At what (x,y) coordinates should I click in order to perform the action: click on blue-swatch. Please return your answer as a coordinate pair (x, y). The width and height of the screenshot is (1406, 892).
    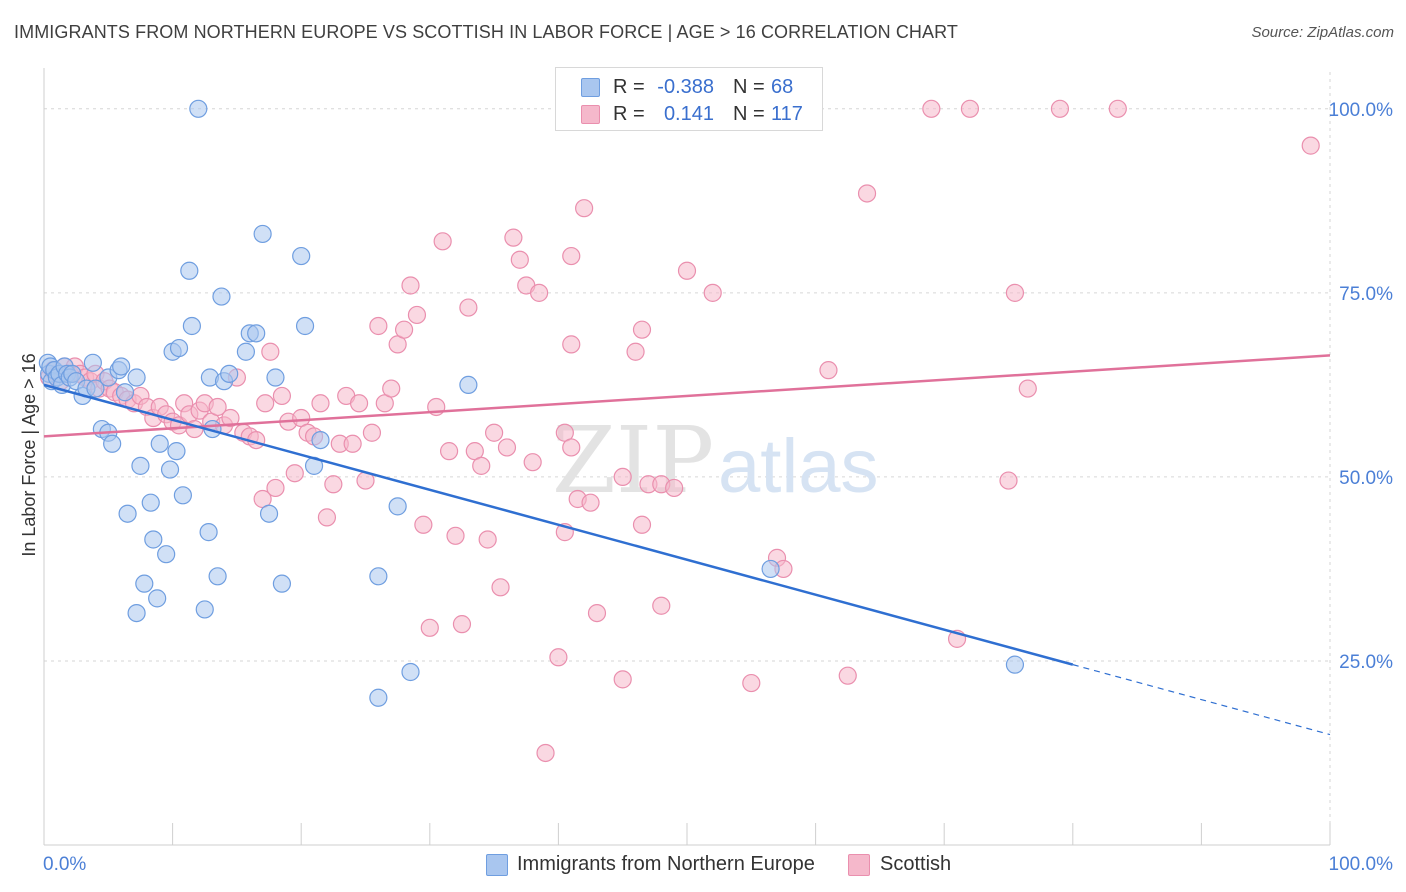
    Looking at the image, I should click on (497, 865).